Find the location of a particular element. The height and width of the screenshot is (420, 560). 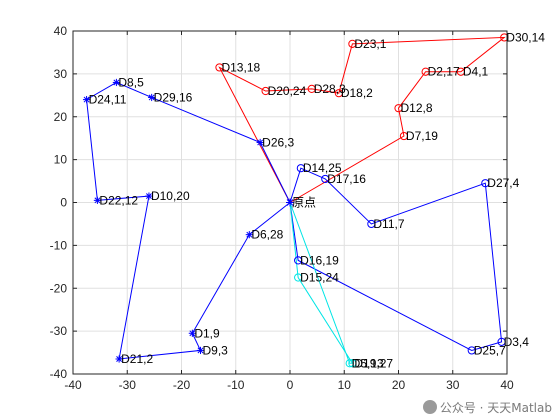

point-label: D28,3 is located at coordinates (330, 89).